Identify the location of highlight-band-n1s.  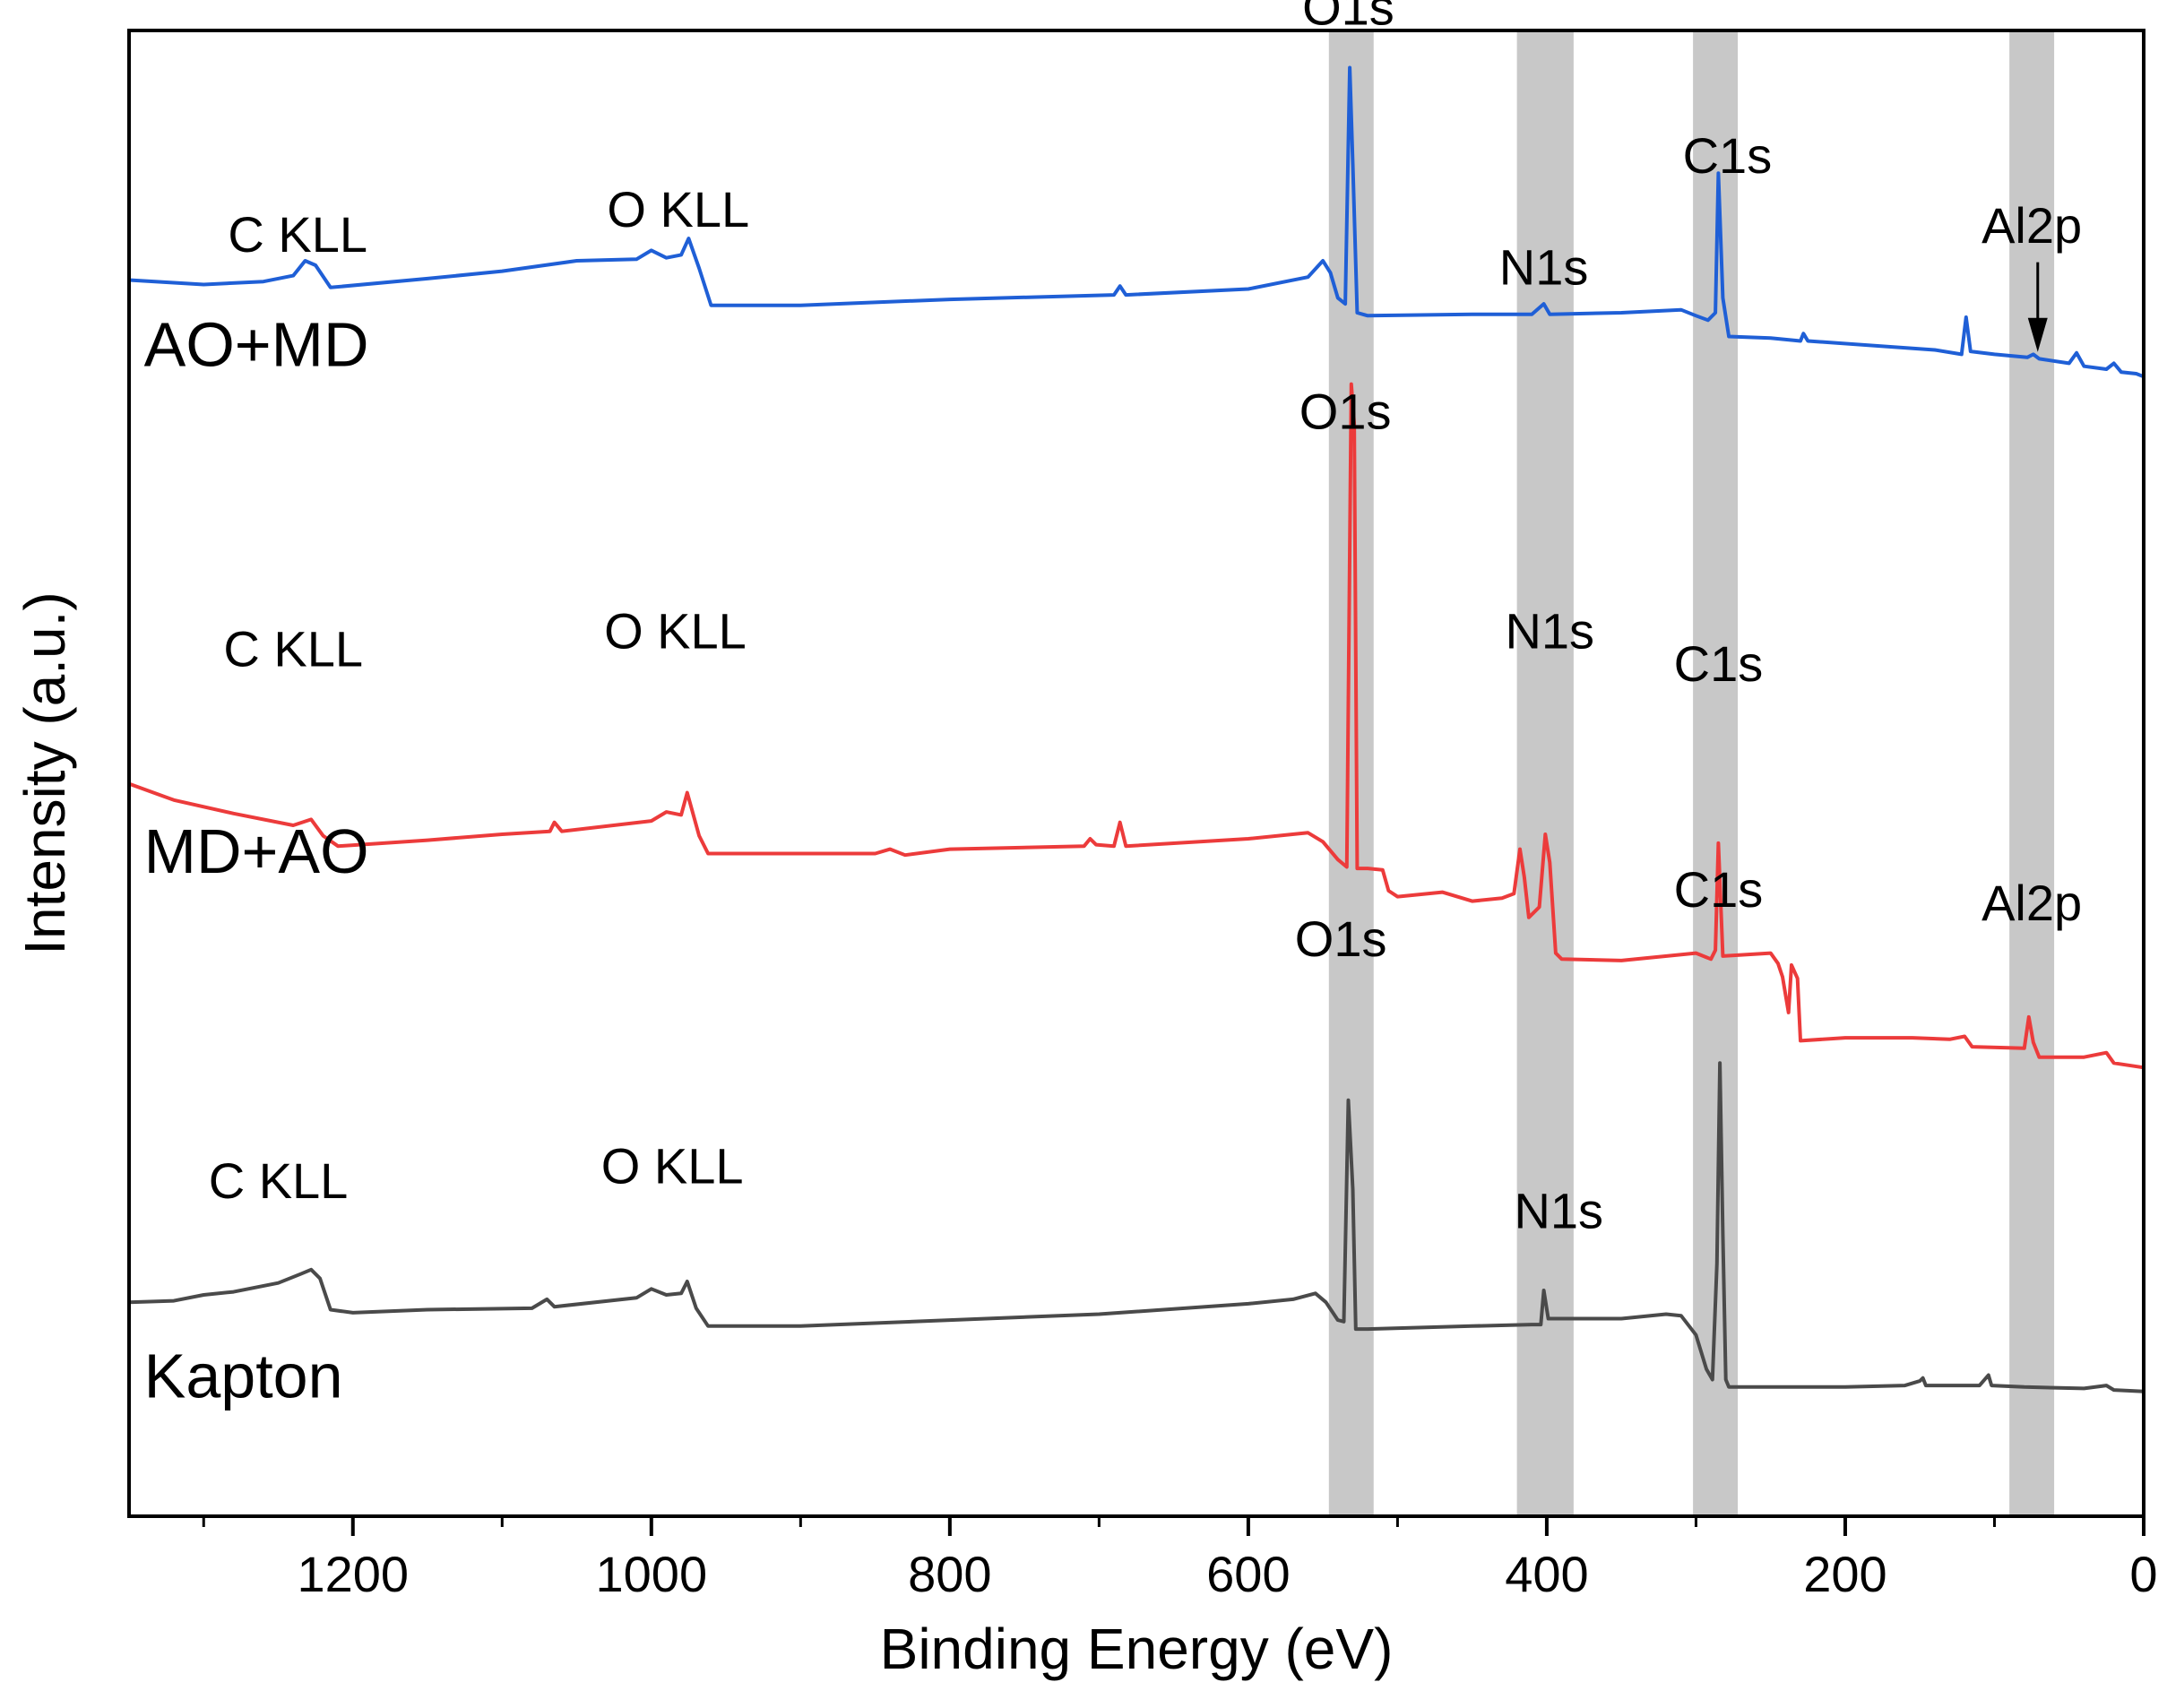
(1545, 773).